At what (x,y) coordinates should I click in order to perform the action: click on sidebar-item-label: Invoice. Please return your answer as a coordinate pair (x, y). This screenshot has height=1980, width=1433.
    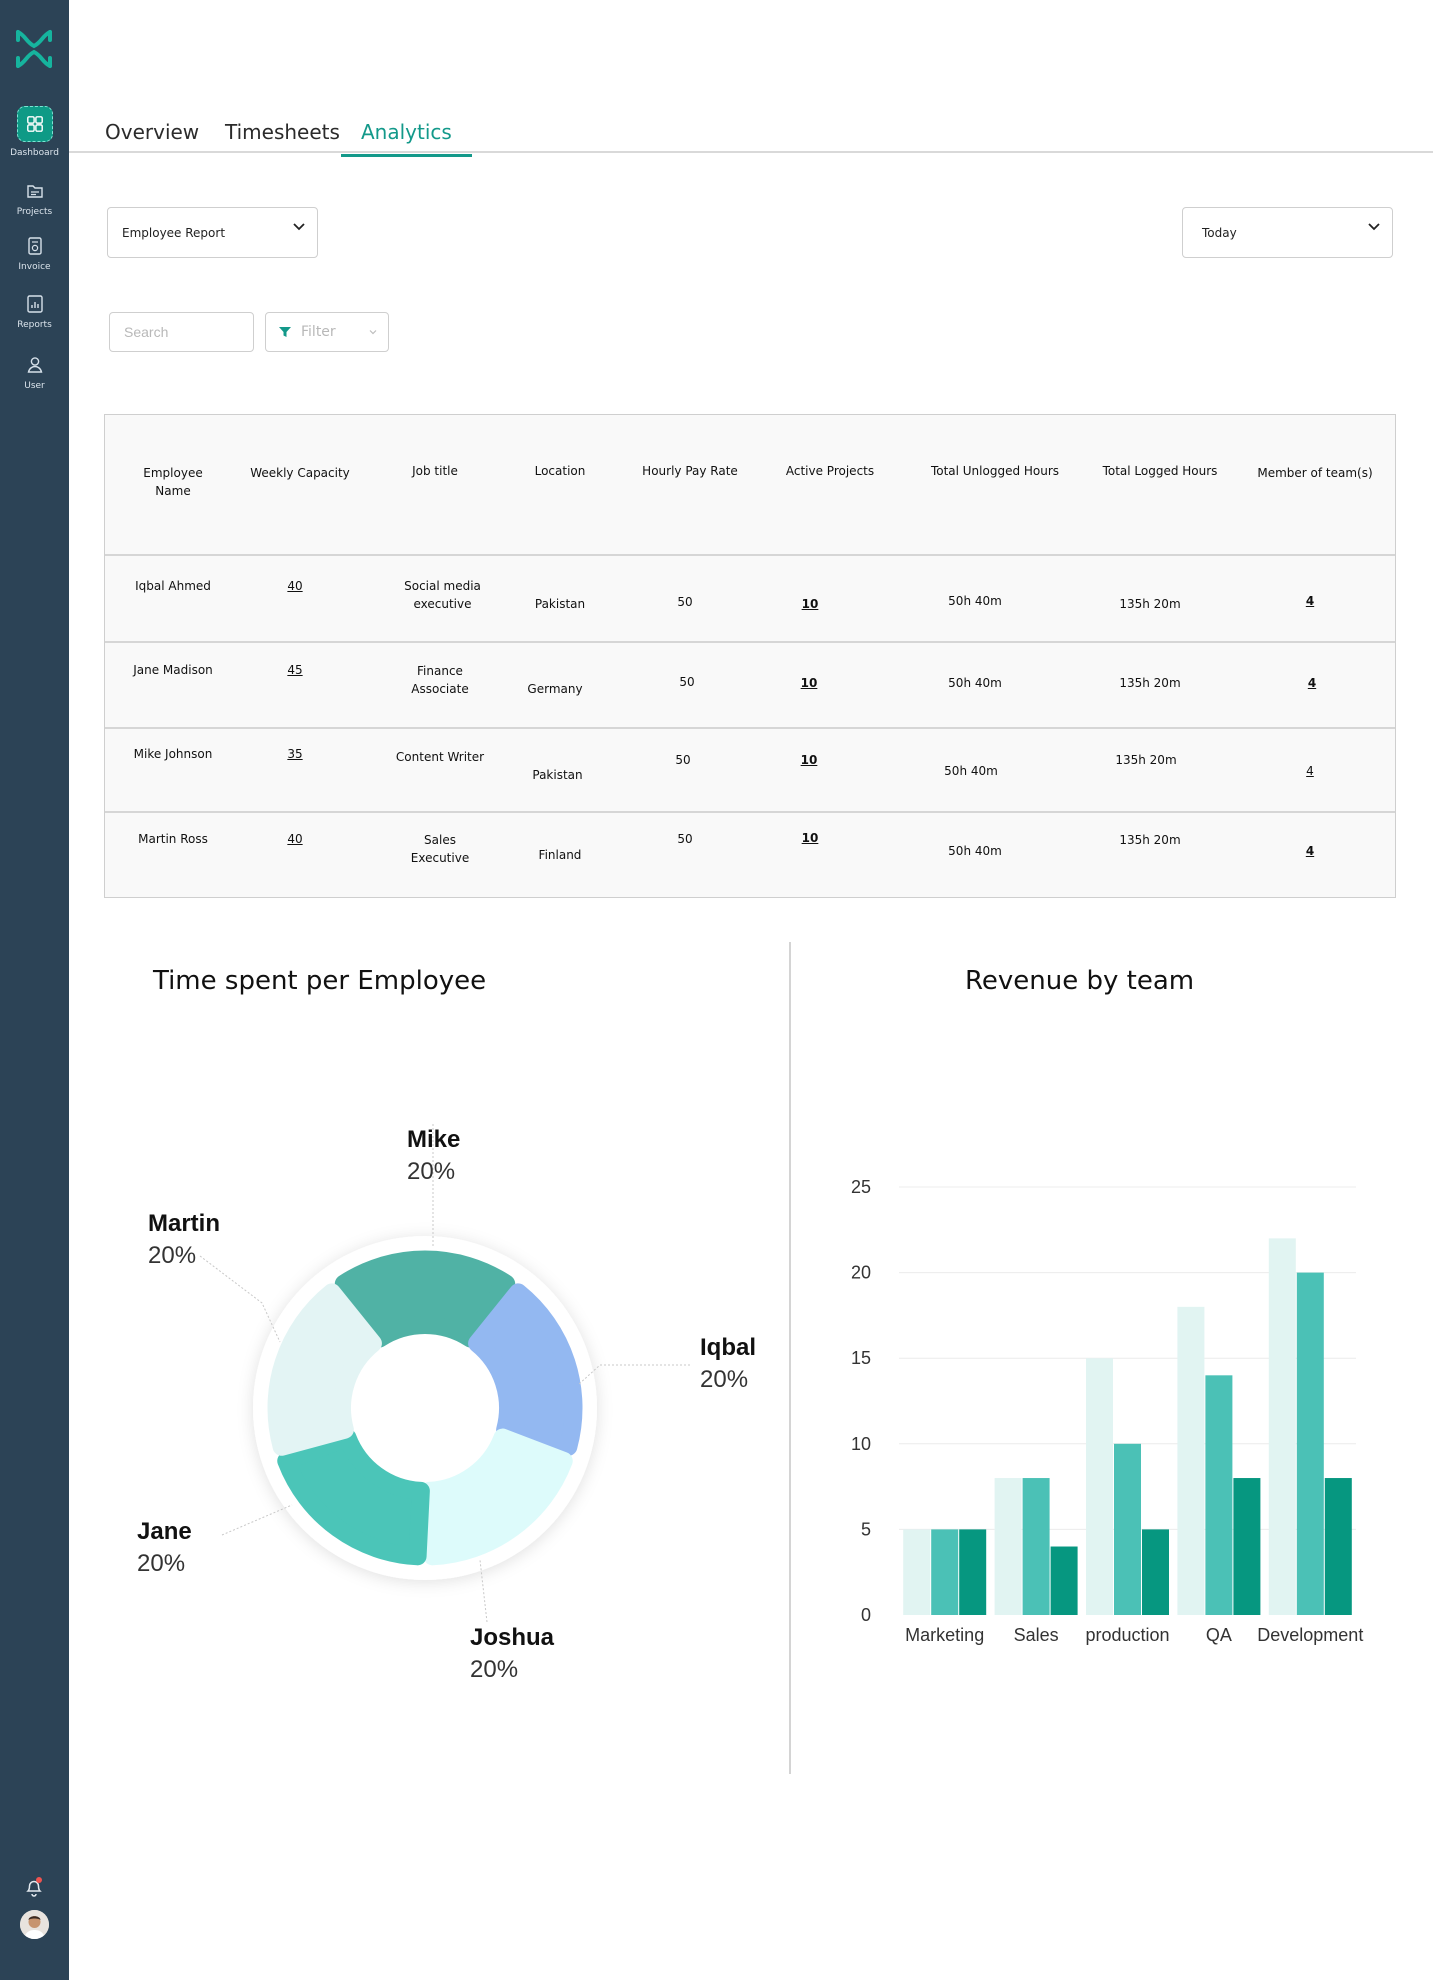
    Looking at the image, I should click on (34, 267).